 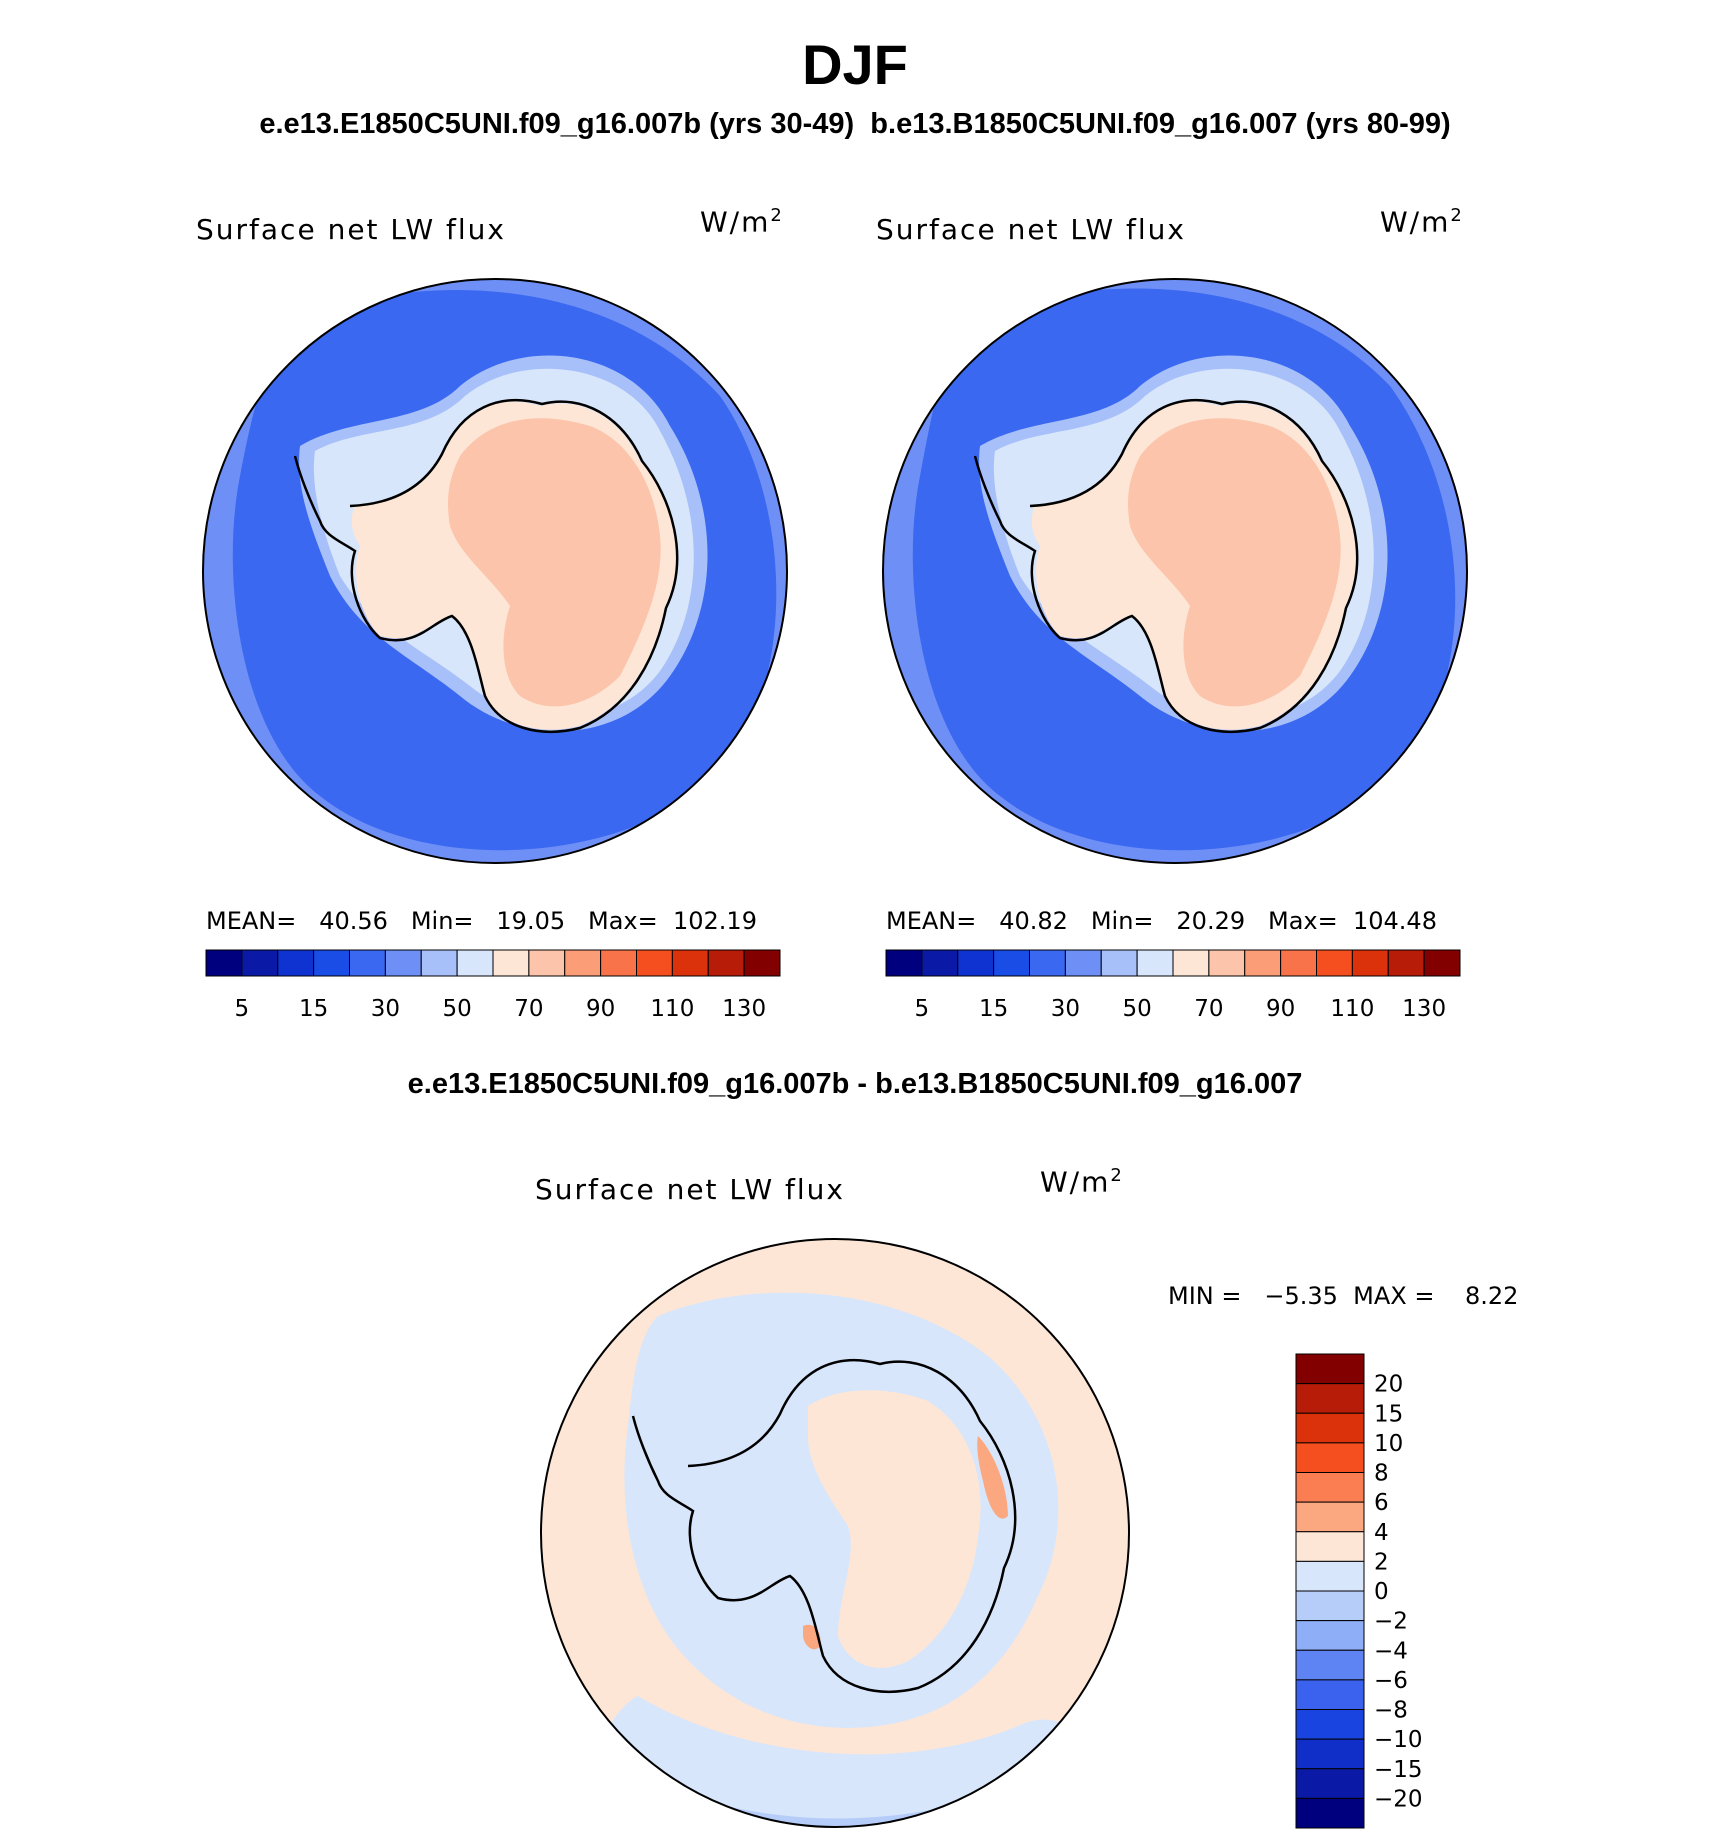 I want to click on diff-stats: MIN = −5.35 MAX = 8.22, so click(x=1343, y=1296).